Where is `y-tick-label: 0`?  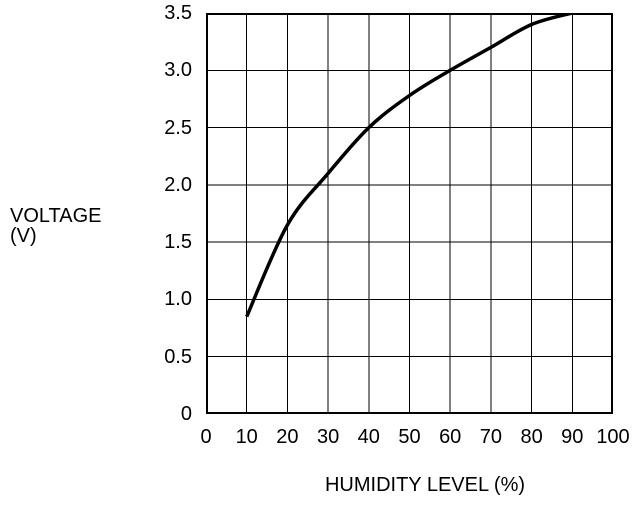 y-tick-label: 0 is located at coordinates (186, 414).